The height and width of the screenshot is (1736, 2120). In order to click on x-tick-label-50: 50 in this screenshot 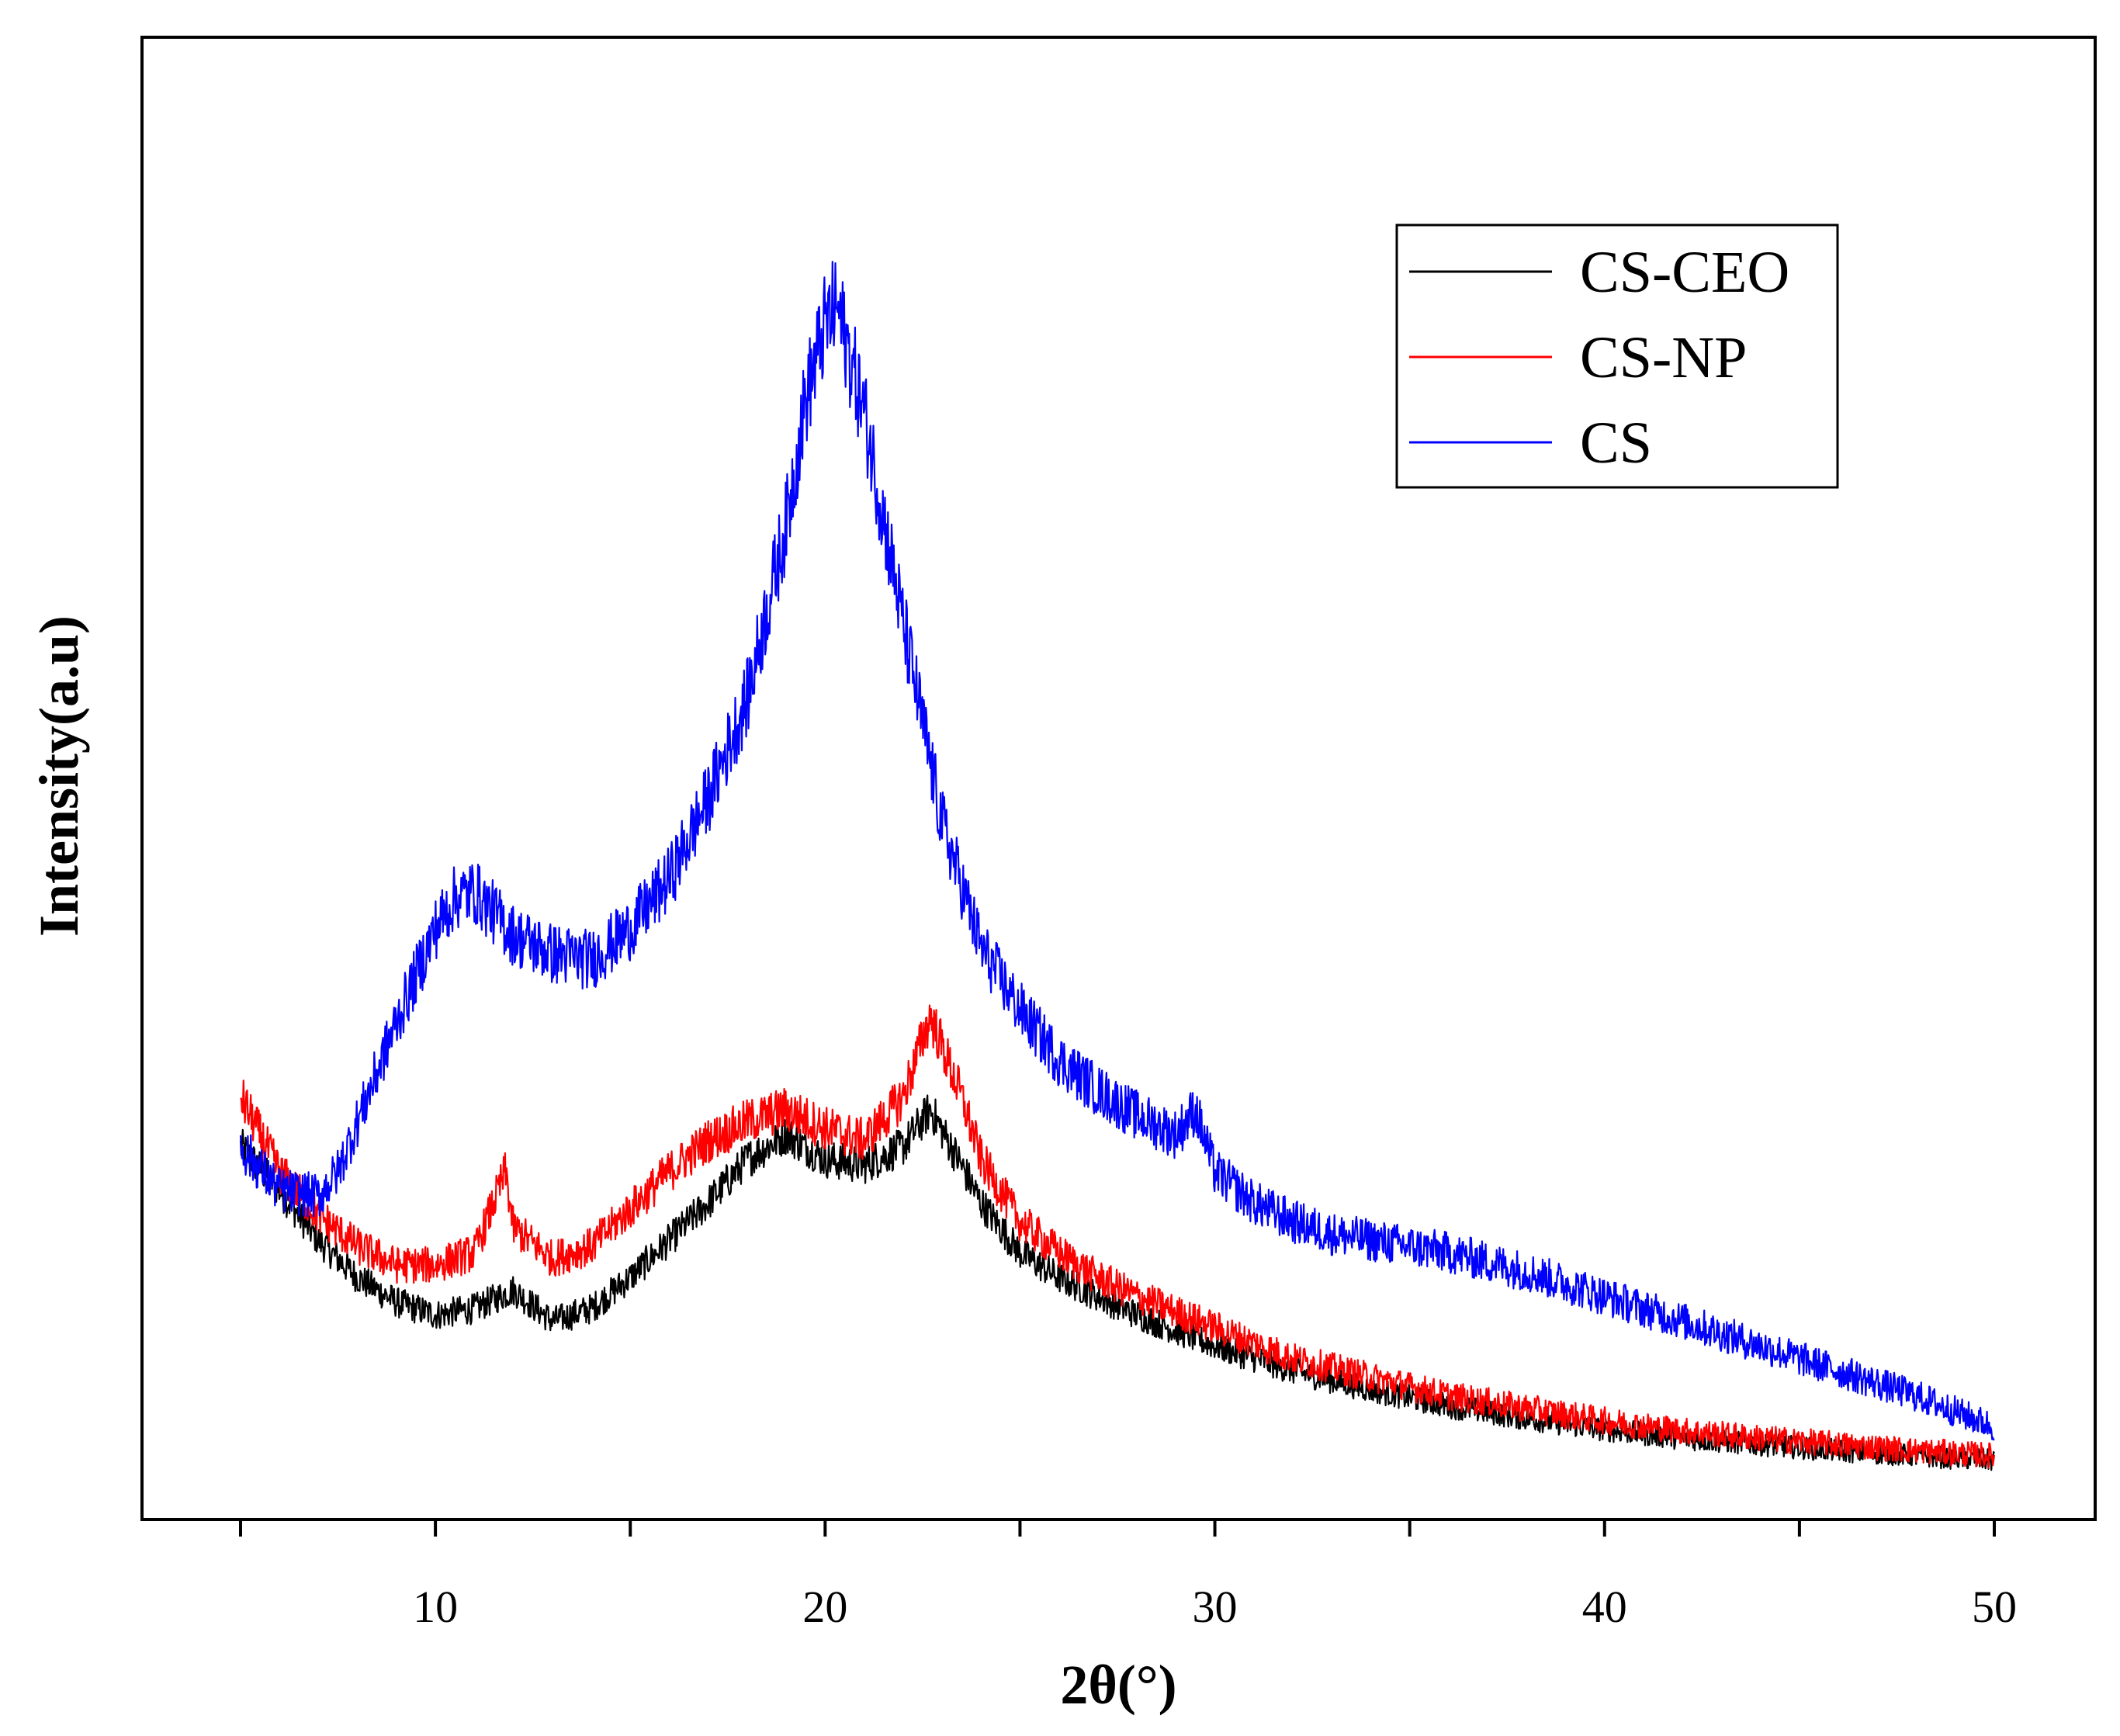, I will do `click(1994, 1607)`.